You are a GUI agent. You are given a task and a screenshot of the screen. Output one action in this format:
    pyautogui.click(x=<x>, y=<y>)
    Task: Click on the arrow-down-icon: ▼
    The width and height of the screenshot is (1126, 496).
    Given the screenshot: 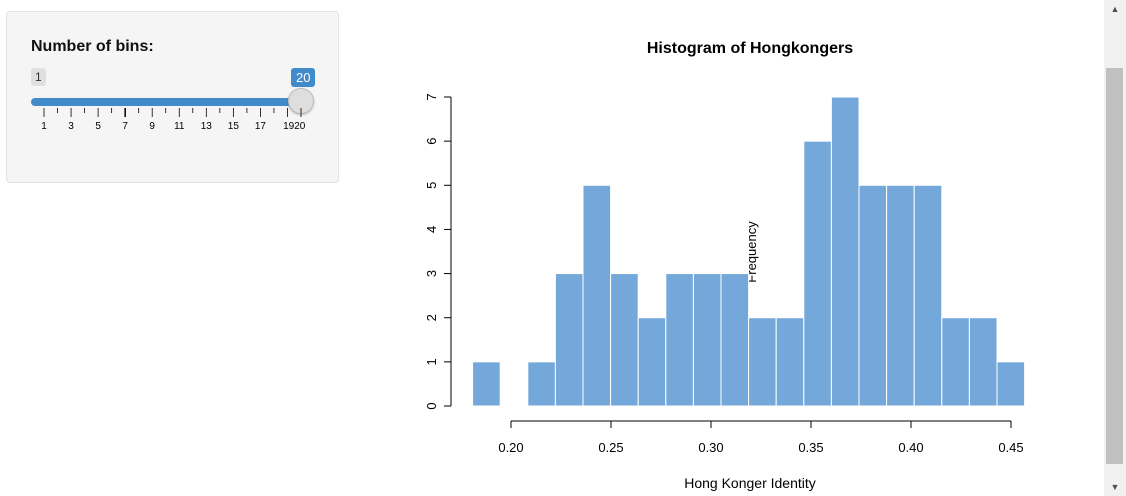 What is the action you would take?
    pyautogui.click(x=1115, y=487)
    